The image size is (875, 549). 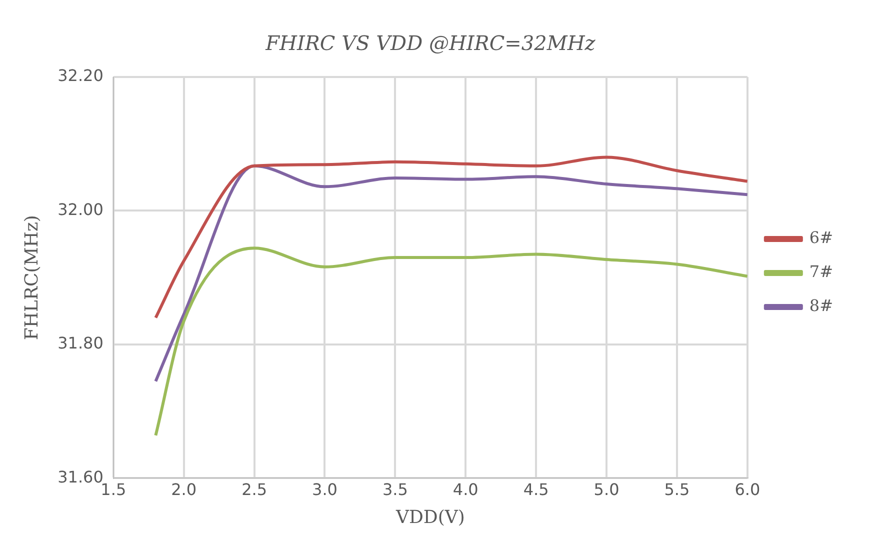 What do you see at coordinates (255, 489) in the screenshot?
I see `x-tick-label: 2.5` at bounding box center [255, 489].